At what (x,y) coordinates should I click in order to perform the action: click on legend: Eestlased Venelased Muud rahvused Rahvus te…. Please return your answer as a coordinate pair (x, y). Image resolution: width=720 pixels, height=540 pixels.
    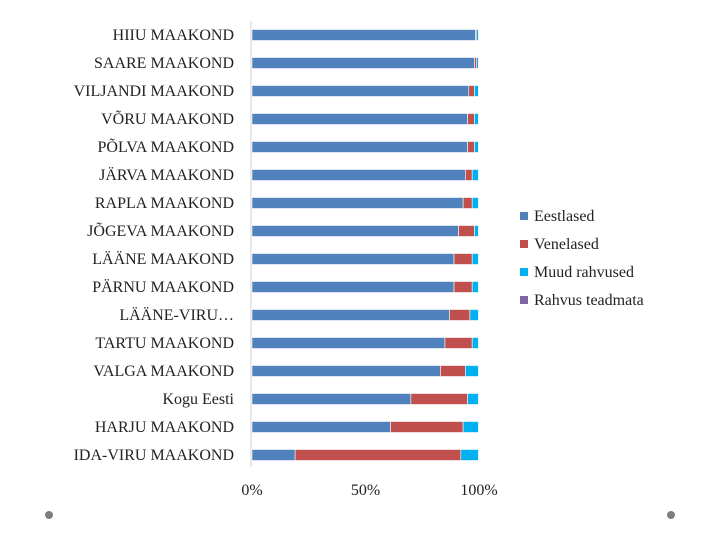
    Looking at the image, I should click on (582, 258).